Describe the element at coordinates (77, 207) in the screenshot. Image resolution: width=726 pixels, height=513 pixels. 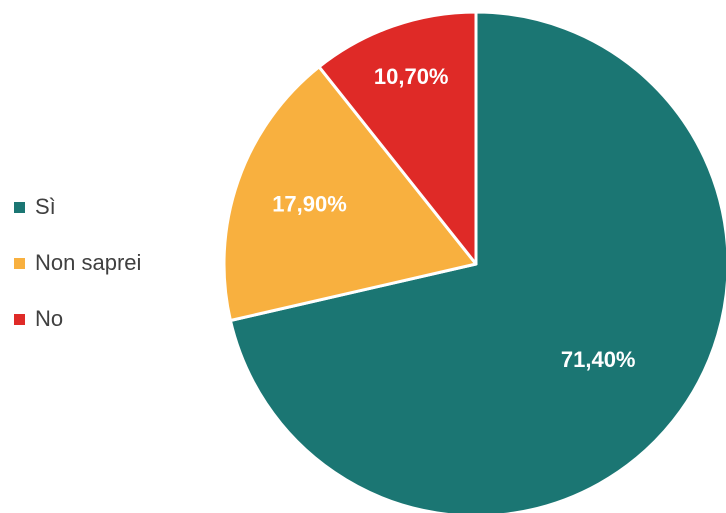
I see `legend-item-1: Sì` at that location.